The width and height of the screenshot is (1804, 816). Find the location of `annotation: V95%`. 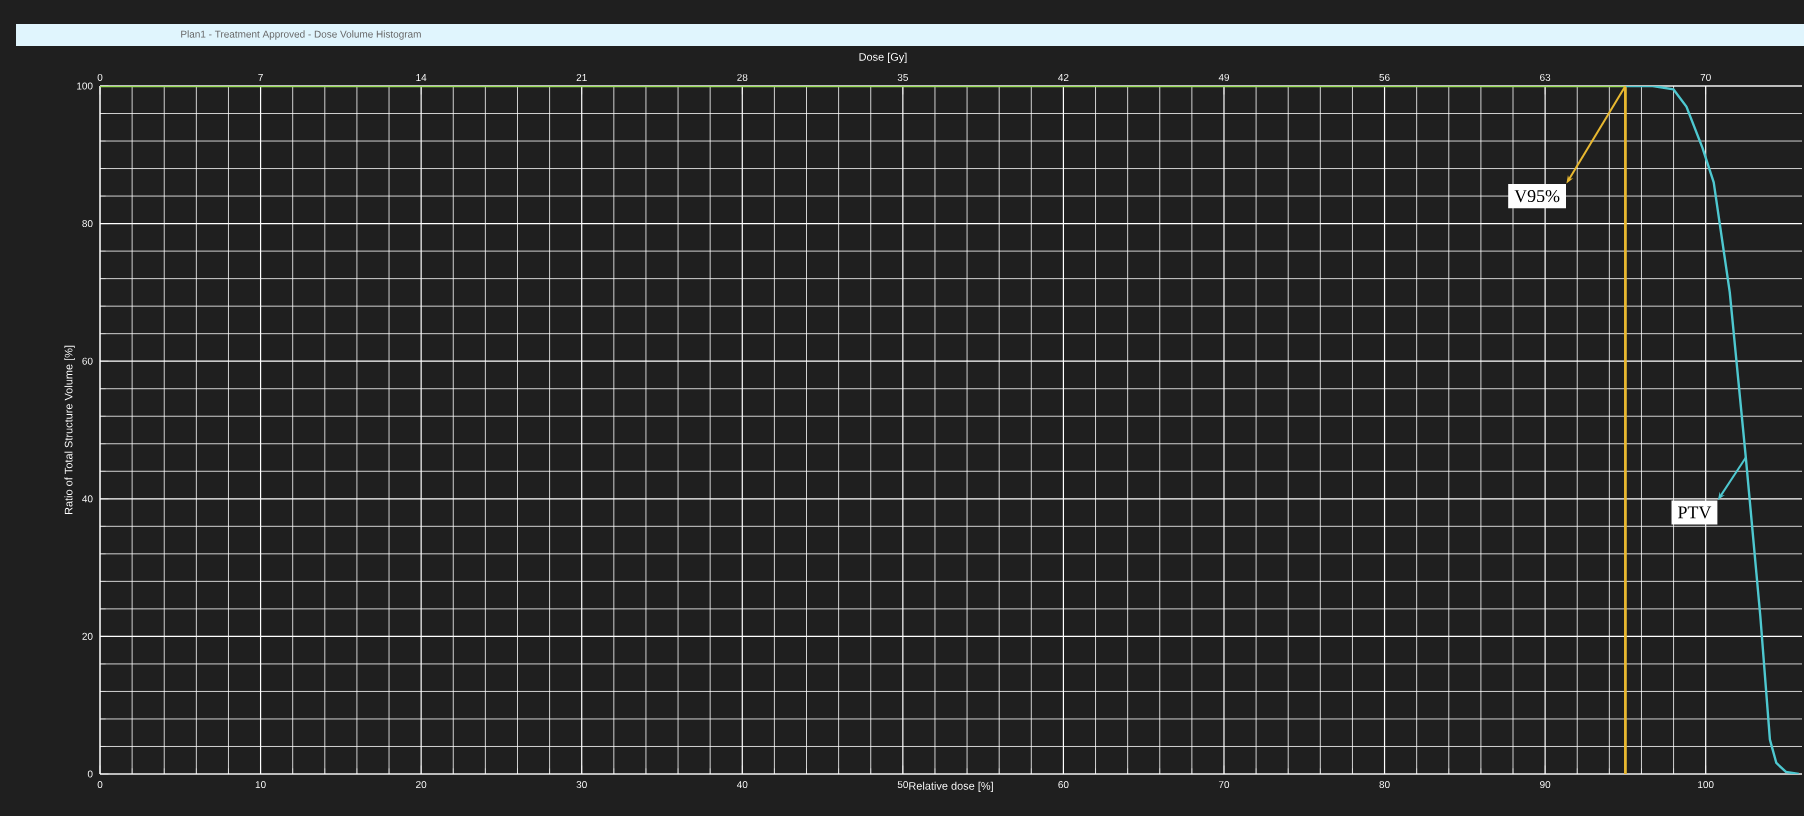

annotation: V95% is located at coordinates (1537, 196).